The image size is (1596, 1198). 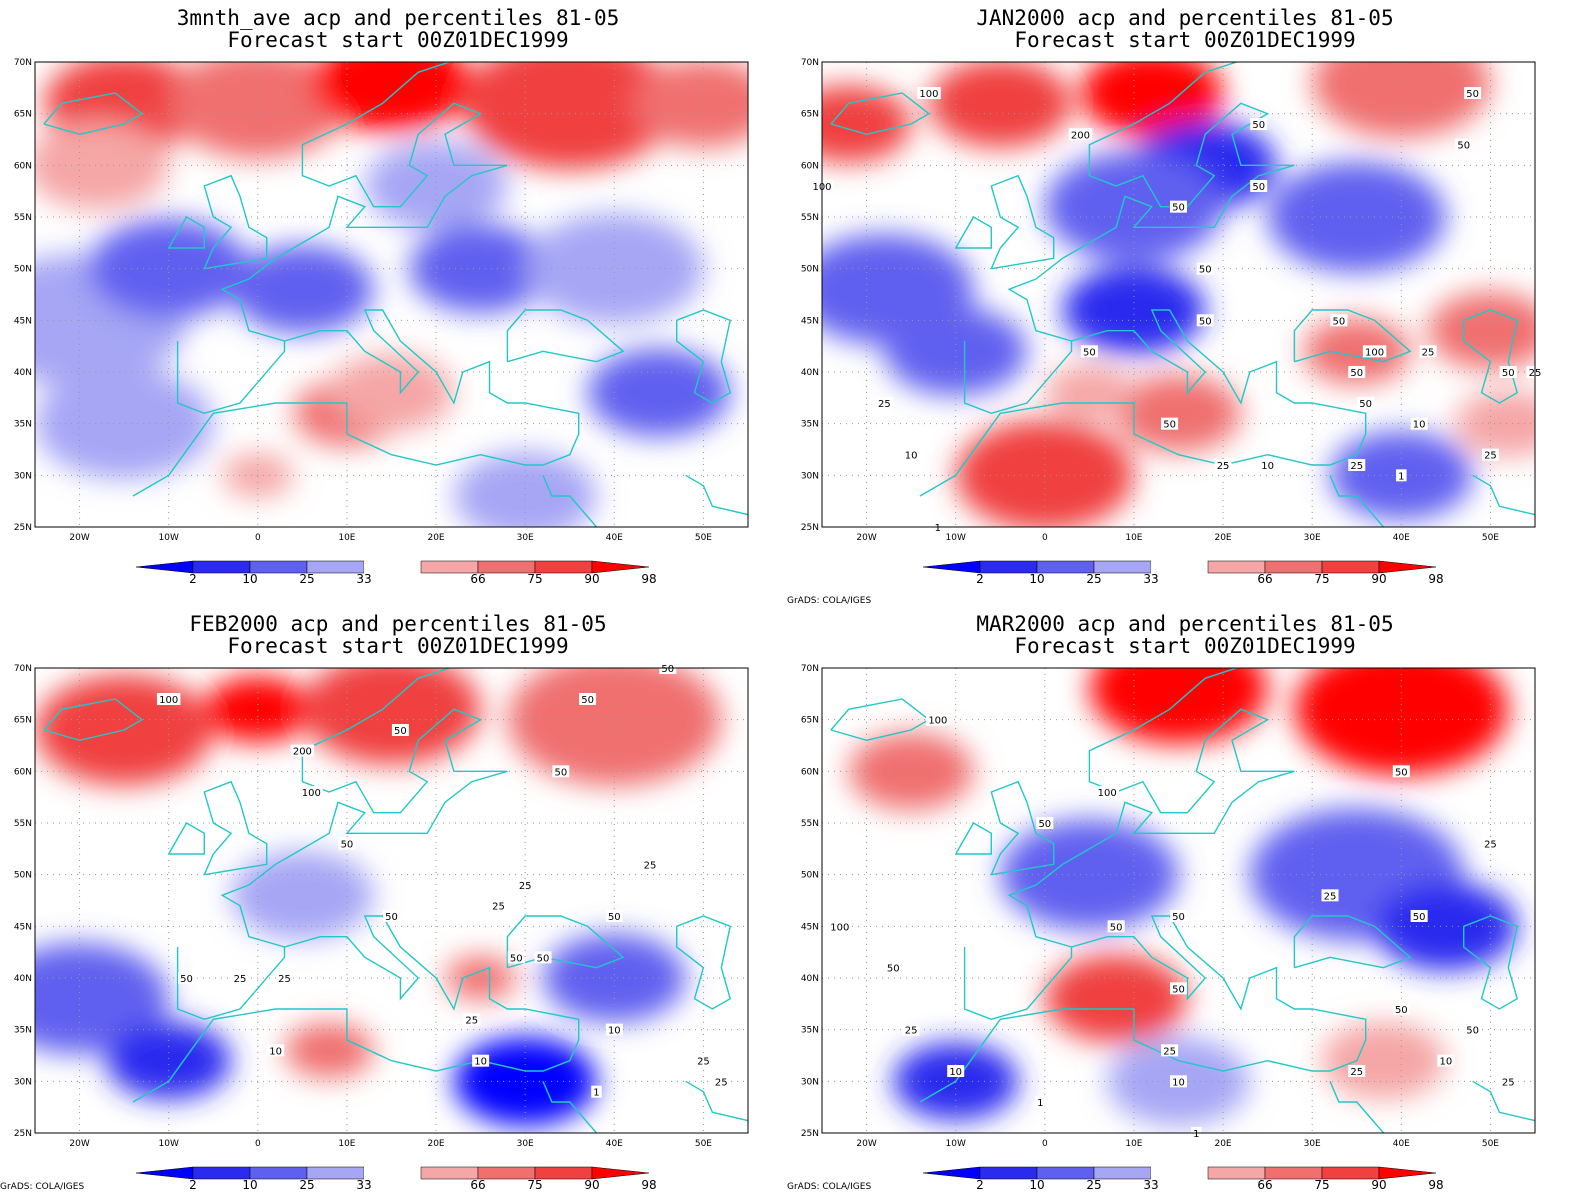 What do you see at coordinates (1435, 579) in the screenshot?
I see `legend-break-label: 98` at bounding box center [1435, 579].